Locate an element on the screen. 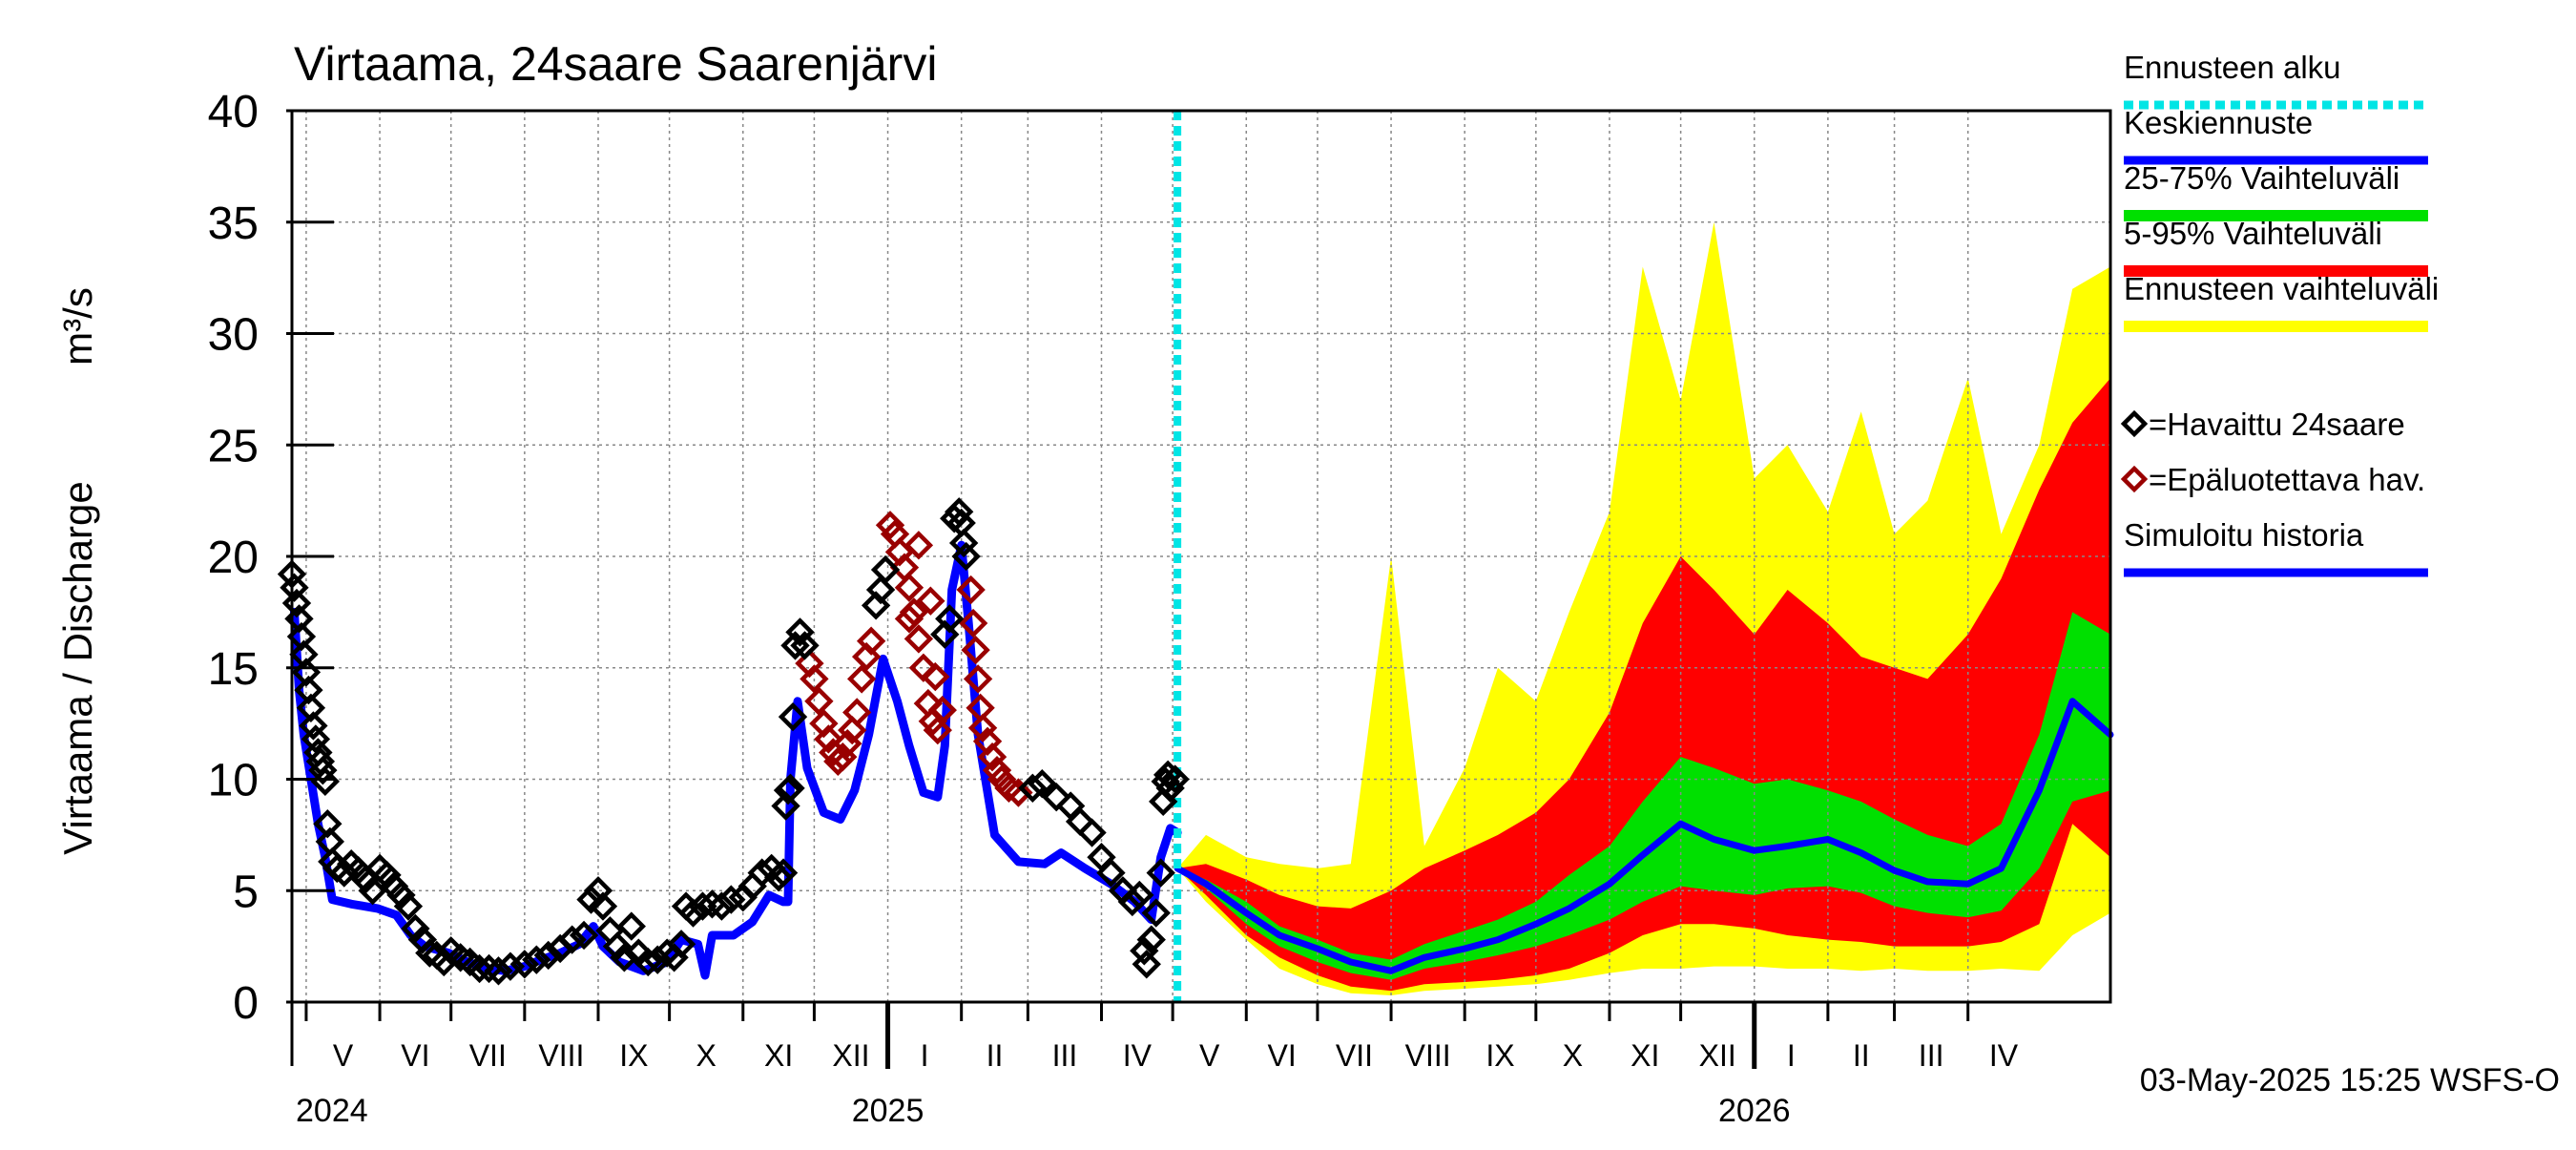 The height and width of the screenshot is (1150, 2576). y-axis-unit: m³/s is located at coordinates (77, 326).